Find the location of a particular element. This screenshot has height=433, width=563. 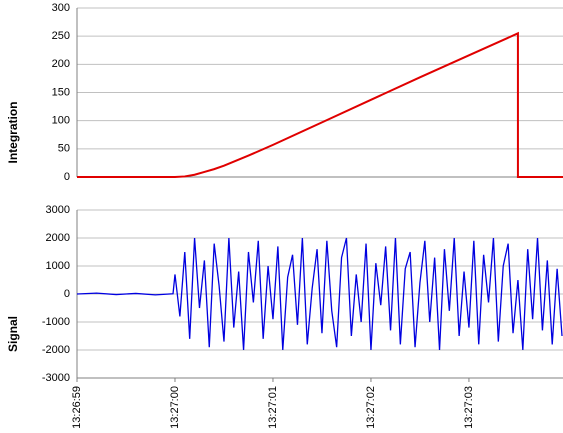

y-tick-label: -3000 is located at coordinates (56, 378).